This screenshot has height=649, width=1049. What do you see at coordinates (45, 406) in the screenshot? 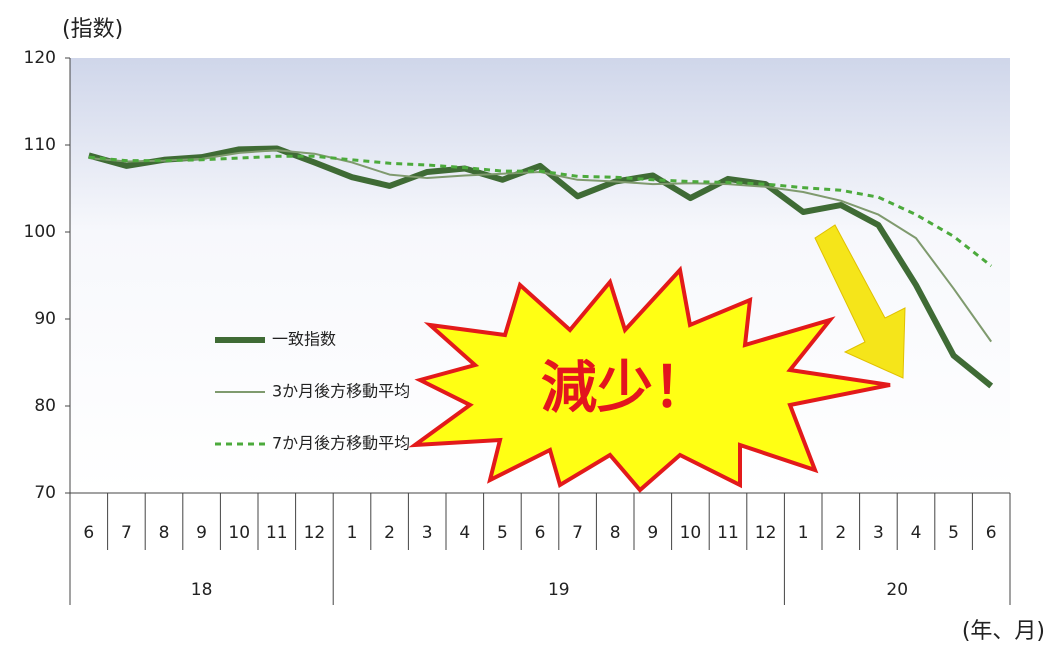
I see `y-tick-label: 80` at bounding box center [45, 406].